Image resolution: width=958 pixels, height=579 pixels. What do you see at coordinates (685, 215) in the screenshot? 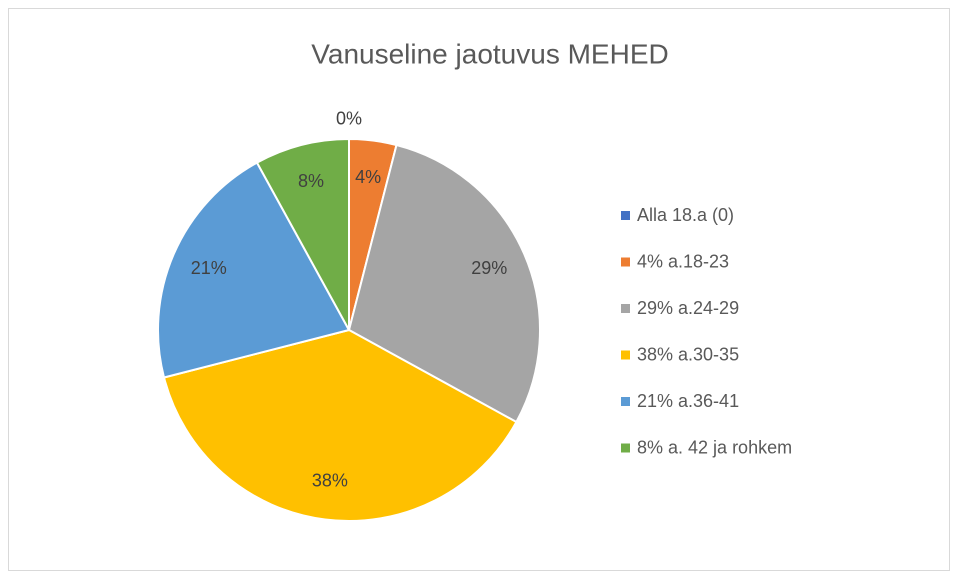
I see `legend-label: Alla 18.a (0)` at bounding box center [685, 215].